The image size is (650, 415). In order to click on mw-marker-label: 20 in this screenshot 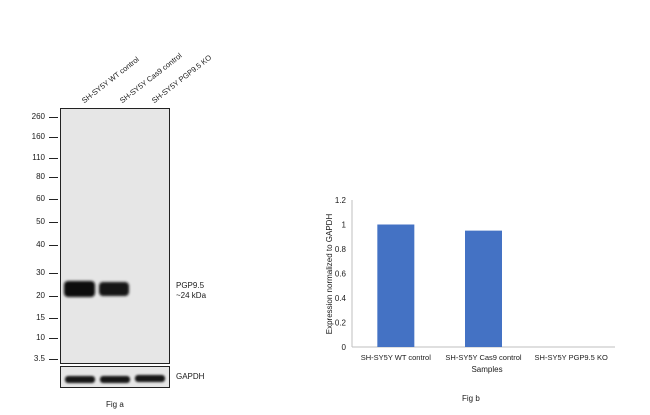, I will do `click(40, 295)`.